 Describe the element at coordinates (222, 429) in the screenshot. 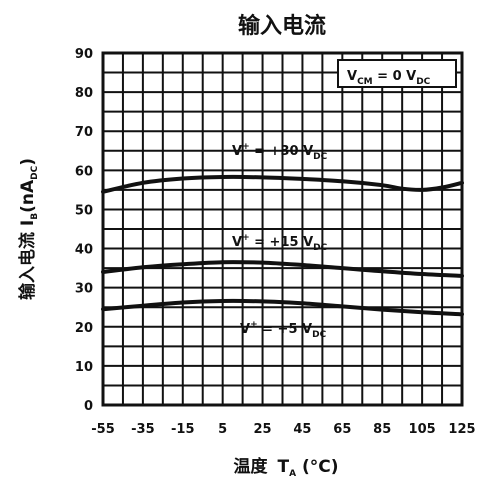

I see `x-tick-label: 5` at that location.